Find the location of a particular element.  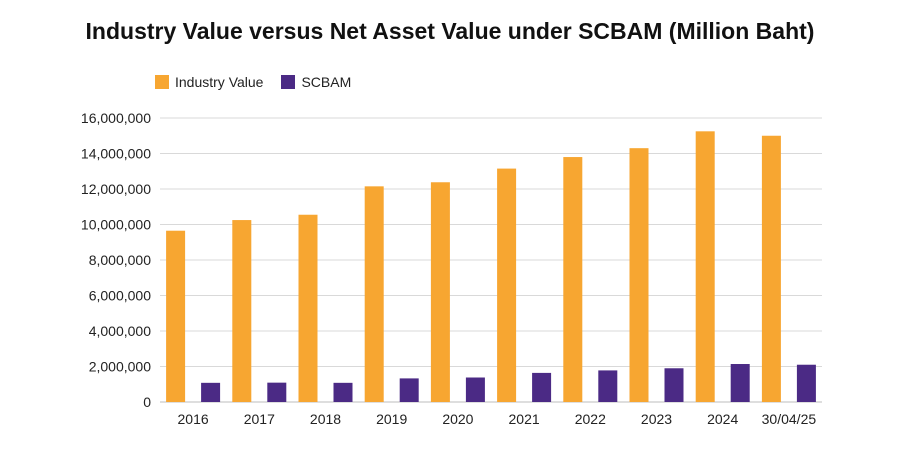

x-tick-label: 30/04/25 is located at coordinates (789, 419).